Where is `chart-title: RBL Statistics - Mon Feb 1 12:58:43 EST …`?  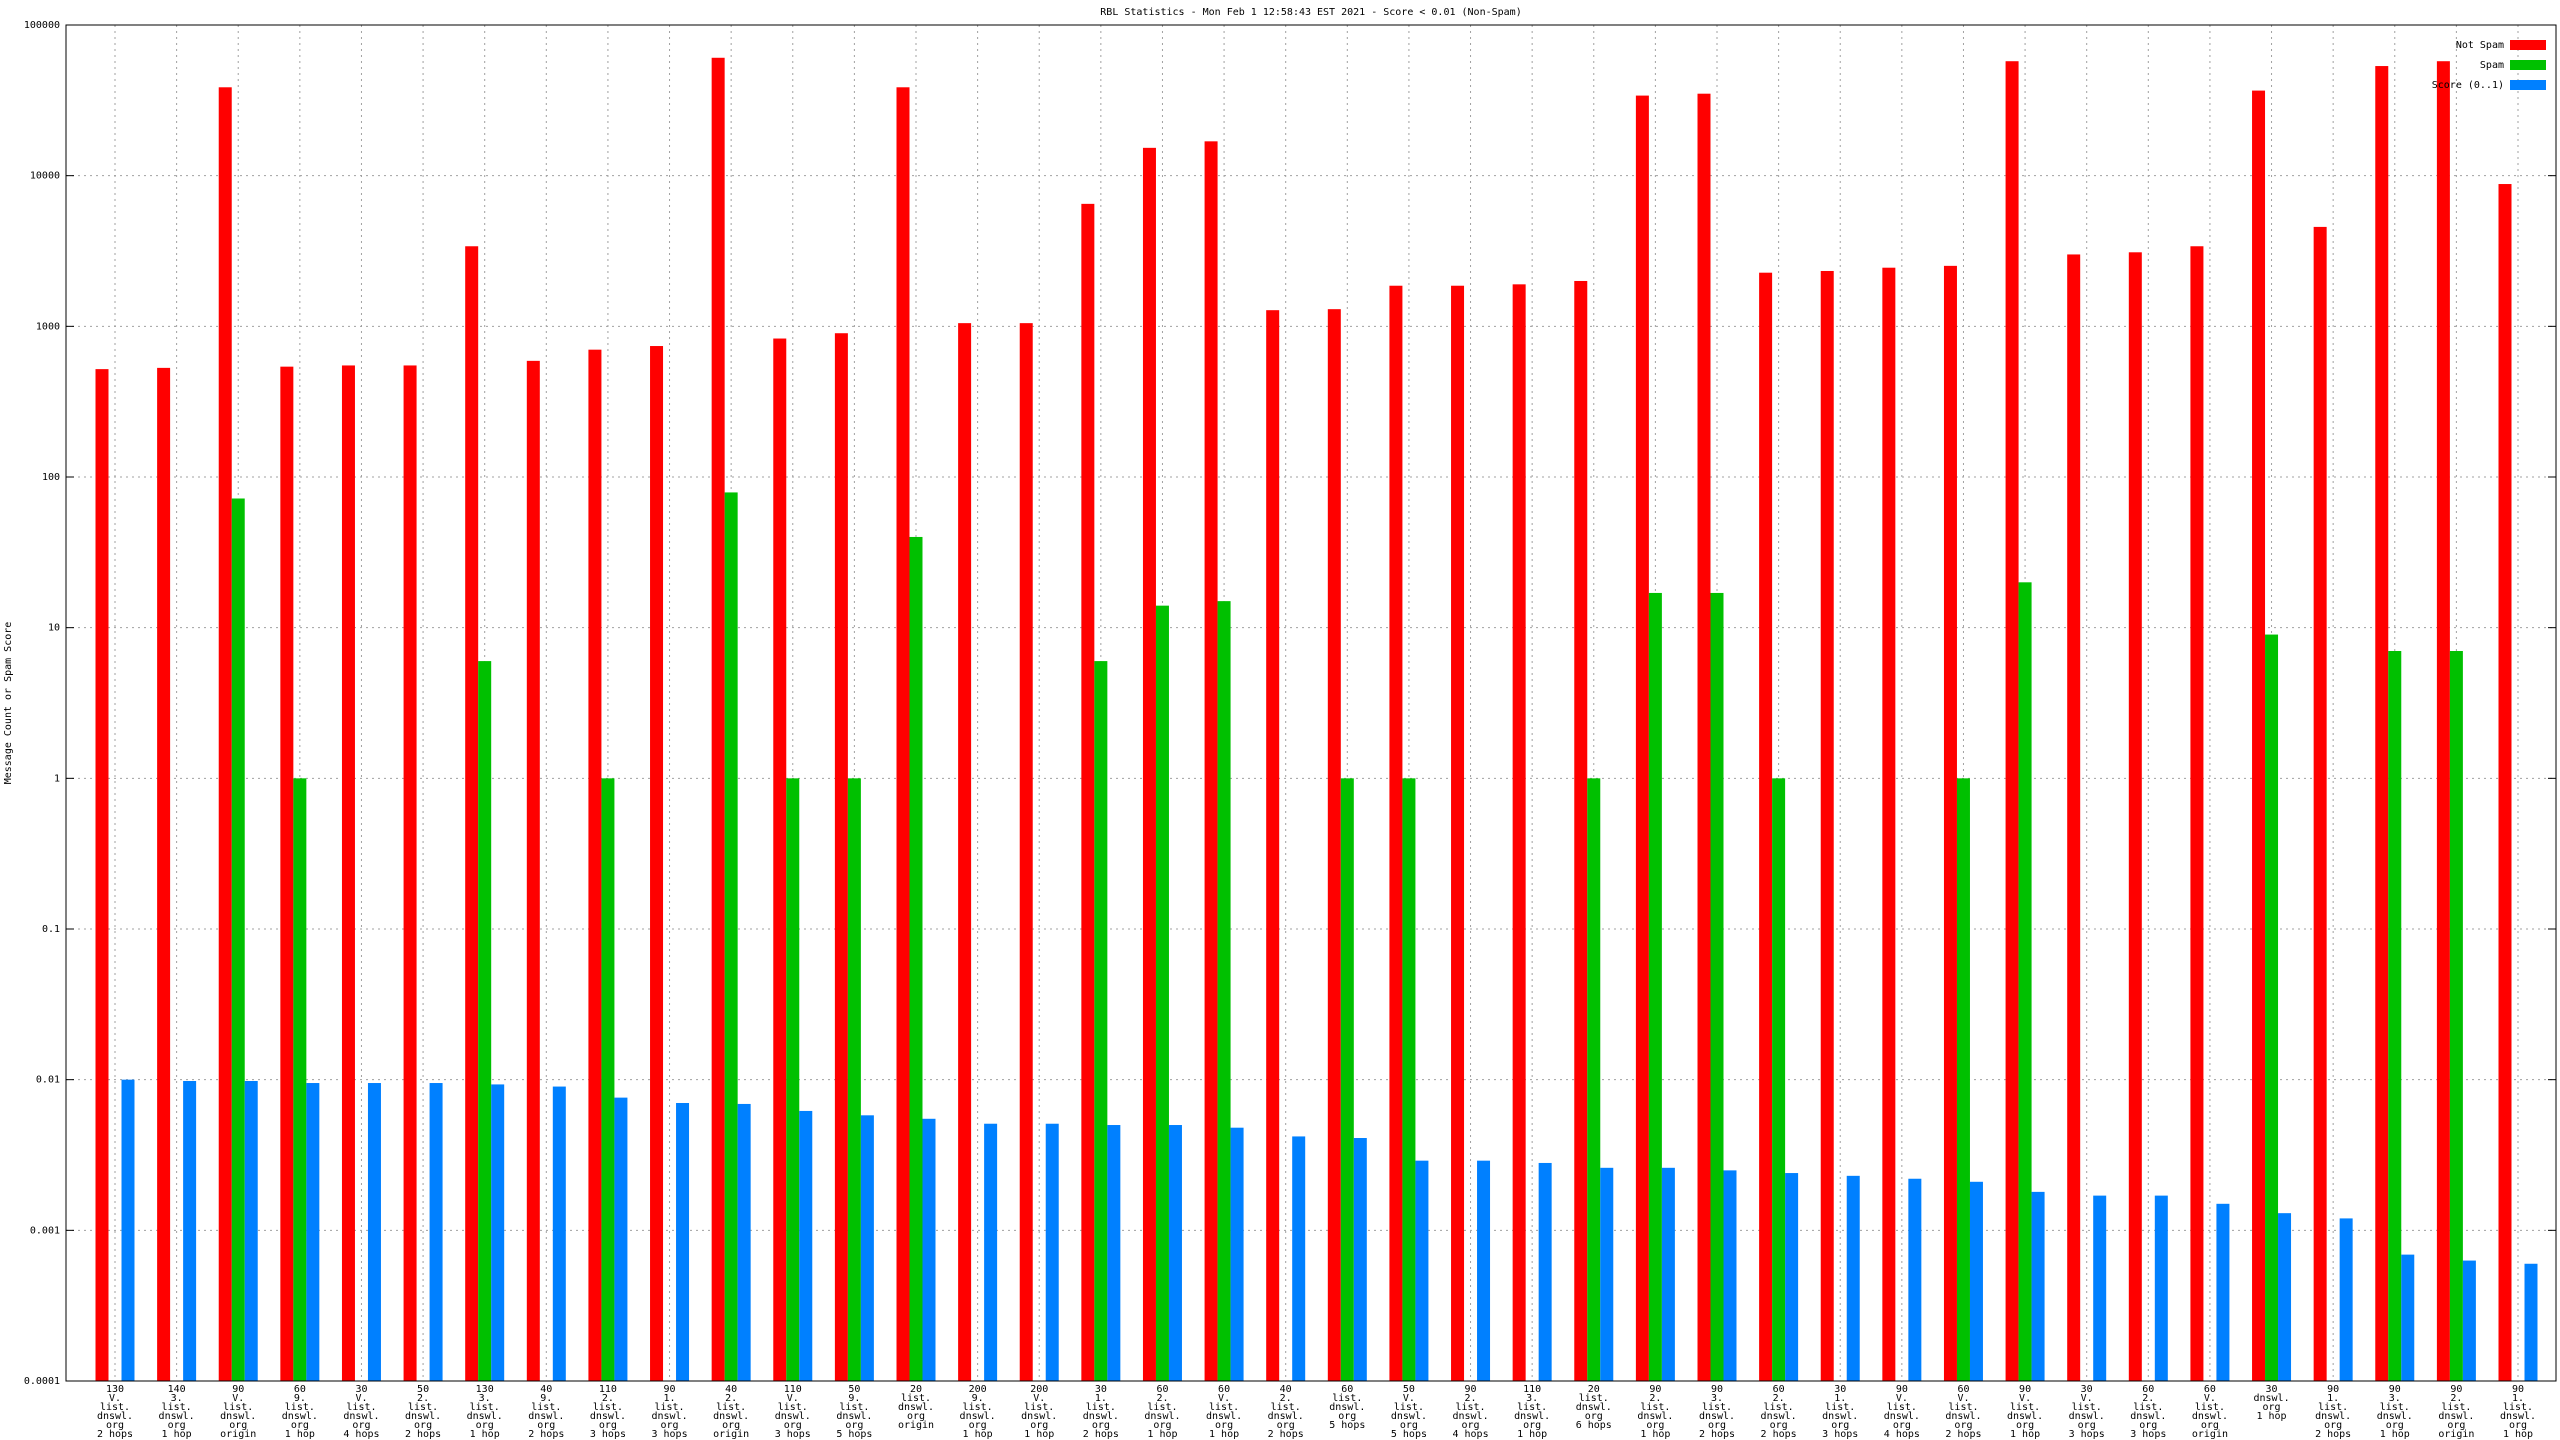
chart-title: RBL Statistics - Mon Feb 1 12:58:43 EST … is located at coordinates (1310, 12).